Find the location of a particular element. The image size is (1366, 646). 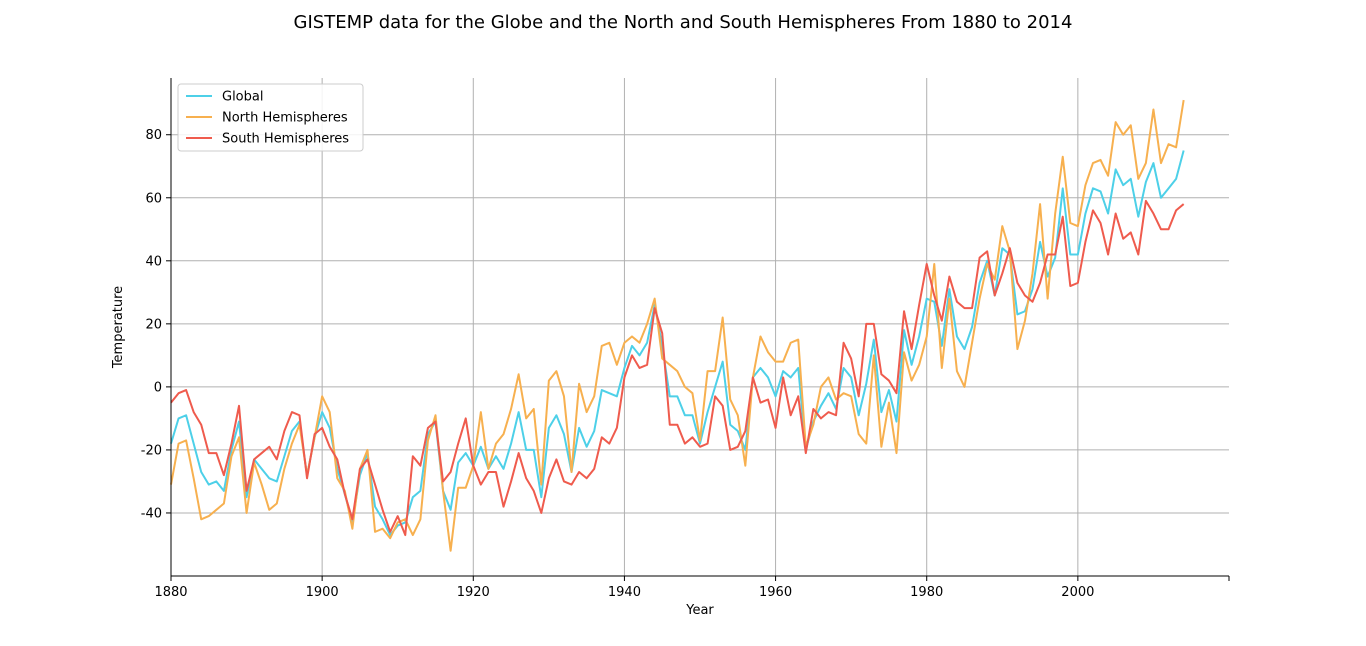

y-tick-label: -20 is located at coordinates (151, 450).